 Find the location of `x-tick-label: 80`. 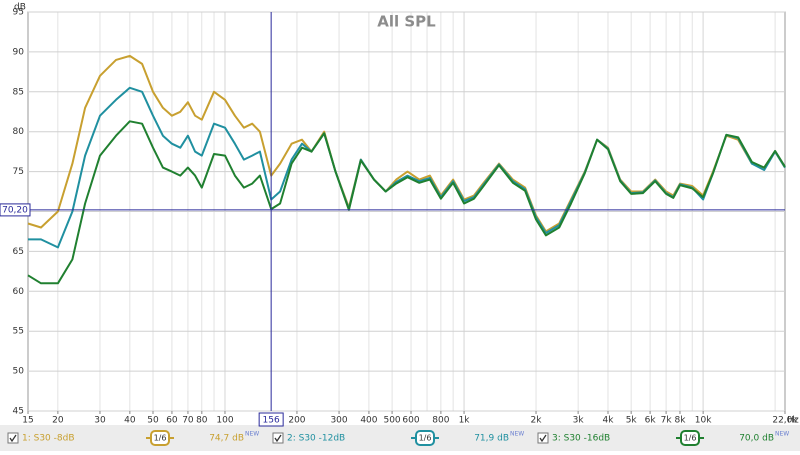

x-tick-label: 80 is located at coordinates (202, 421).